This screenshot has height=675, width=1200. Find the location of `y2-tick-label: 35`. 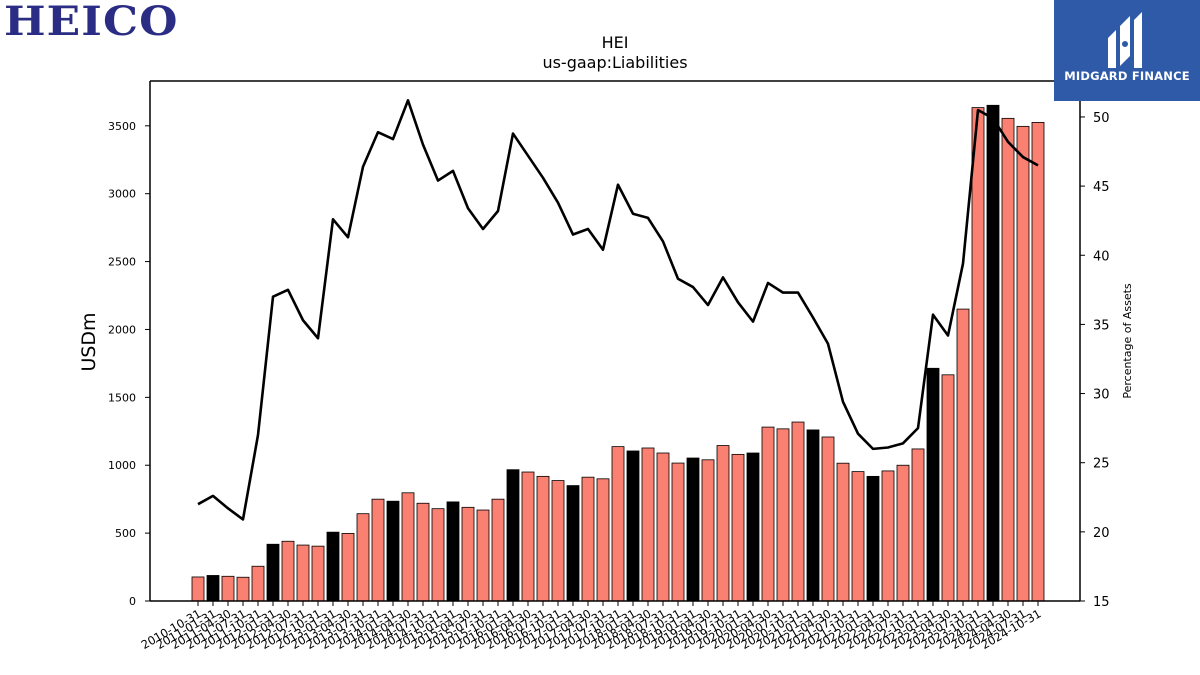

y2-tick-label: 35 is located at coordinates (1101, 325).